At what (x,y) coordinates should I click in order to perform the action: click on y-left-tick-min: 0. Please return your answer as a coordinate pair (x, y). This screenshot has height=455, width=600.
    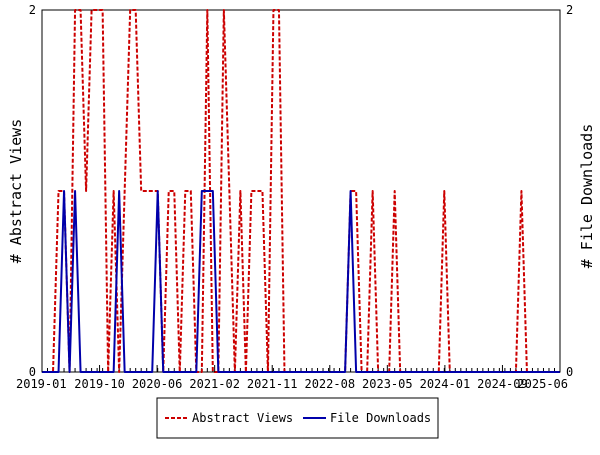
    Looking at the image, I should click on (32, 372).